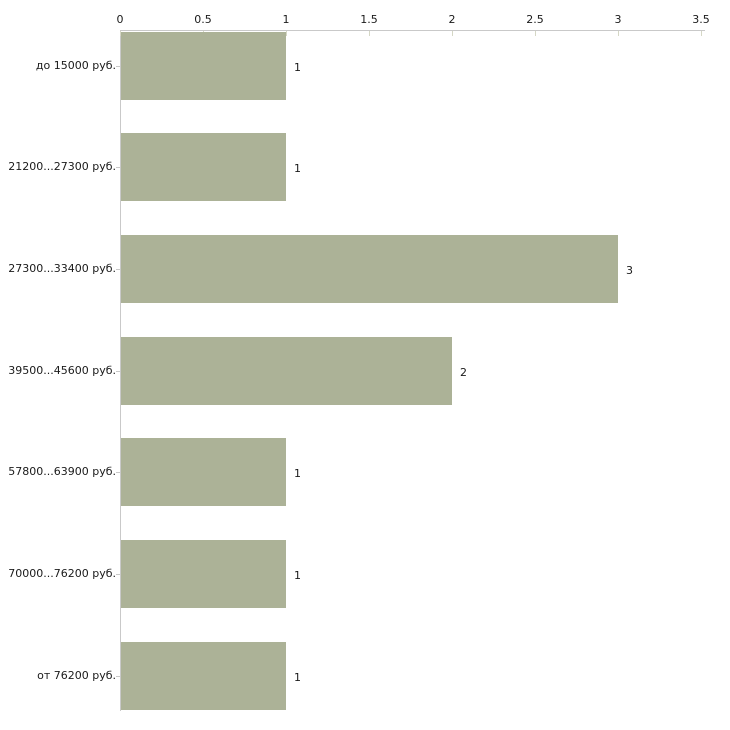 The height and width of the screenshot is (730, 730). I want to click on category-label: от 76200 руб., so click(76, 675).